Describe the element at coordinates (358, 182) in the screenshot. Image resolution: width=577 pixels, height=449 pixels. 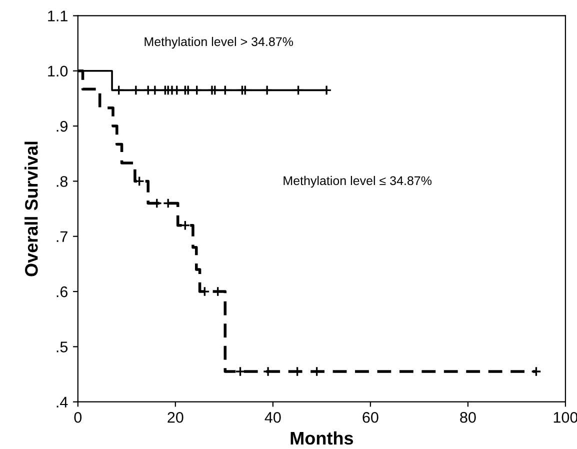
I see `annotation: Methylation level ≤ 34.87%` at that location.